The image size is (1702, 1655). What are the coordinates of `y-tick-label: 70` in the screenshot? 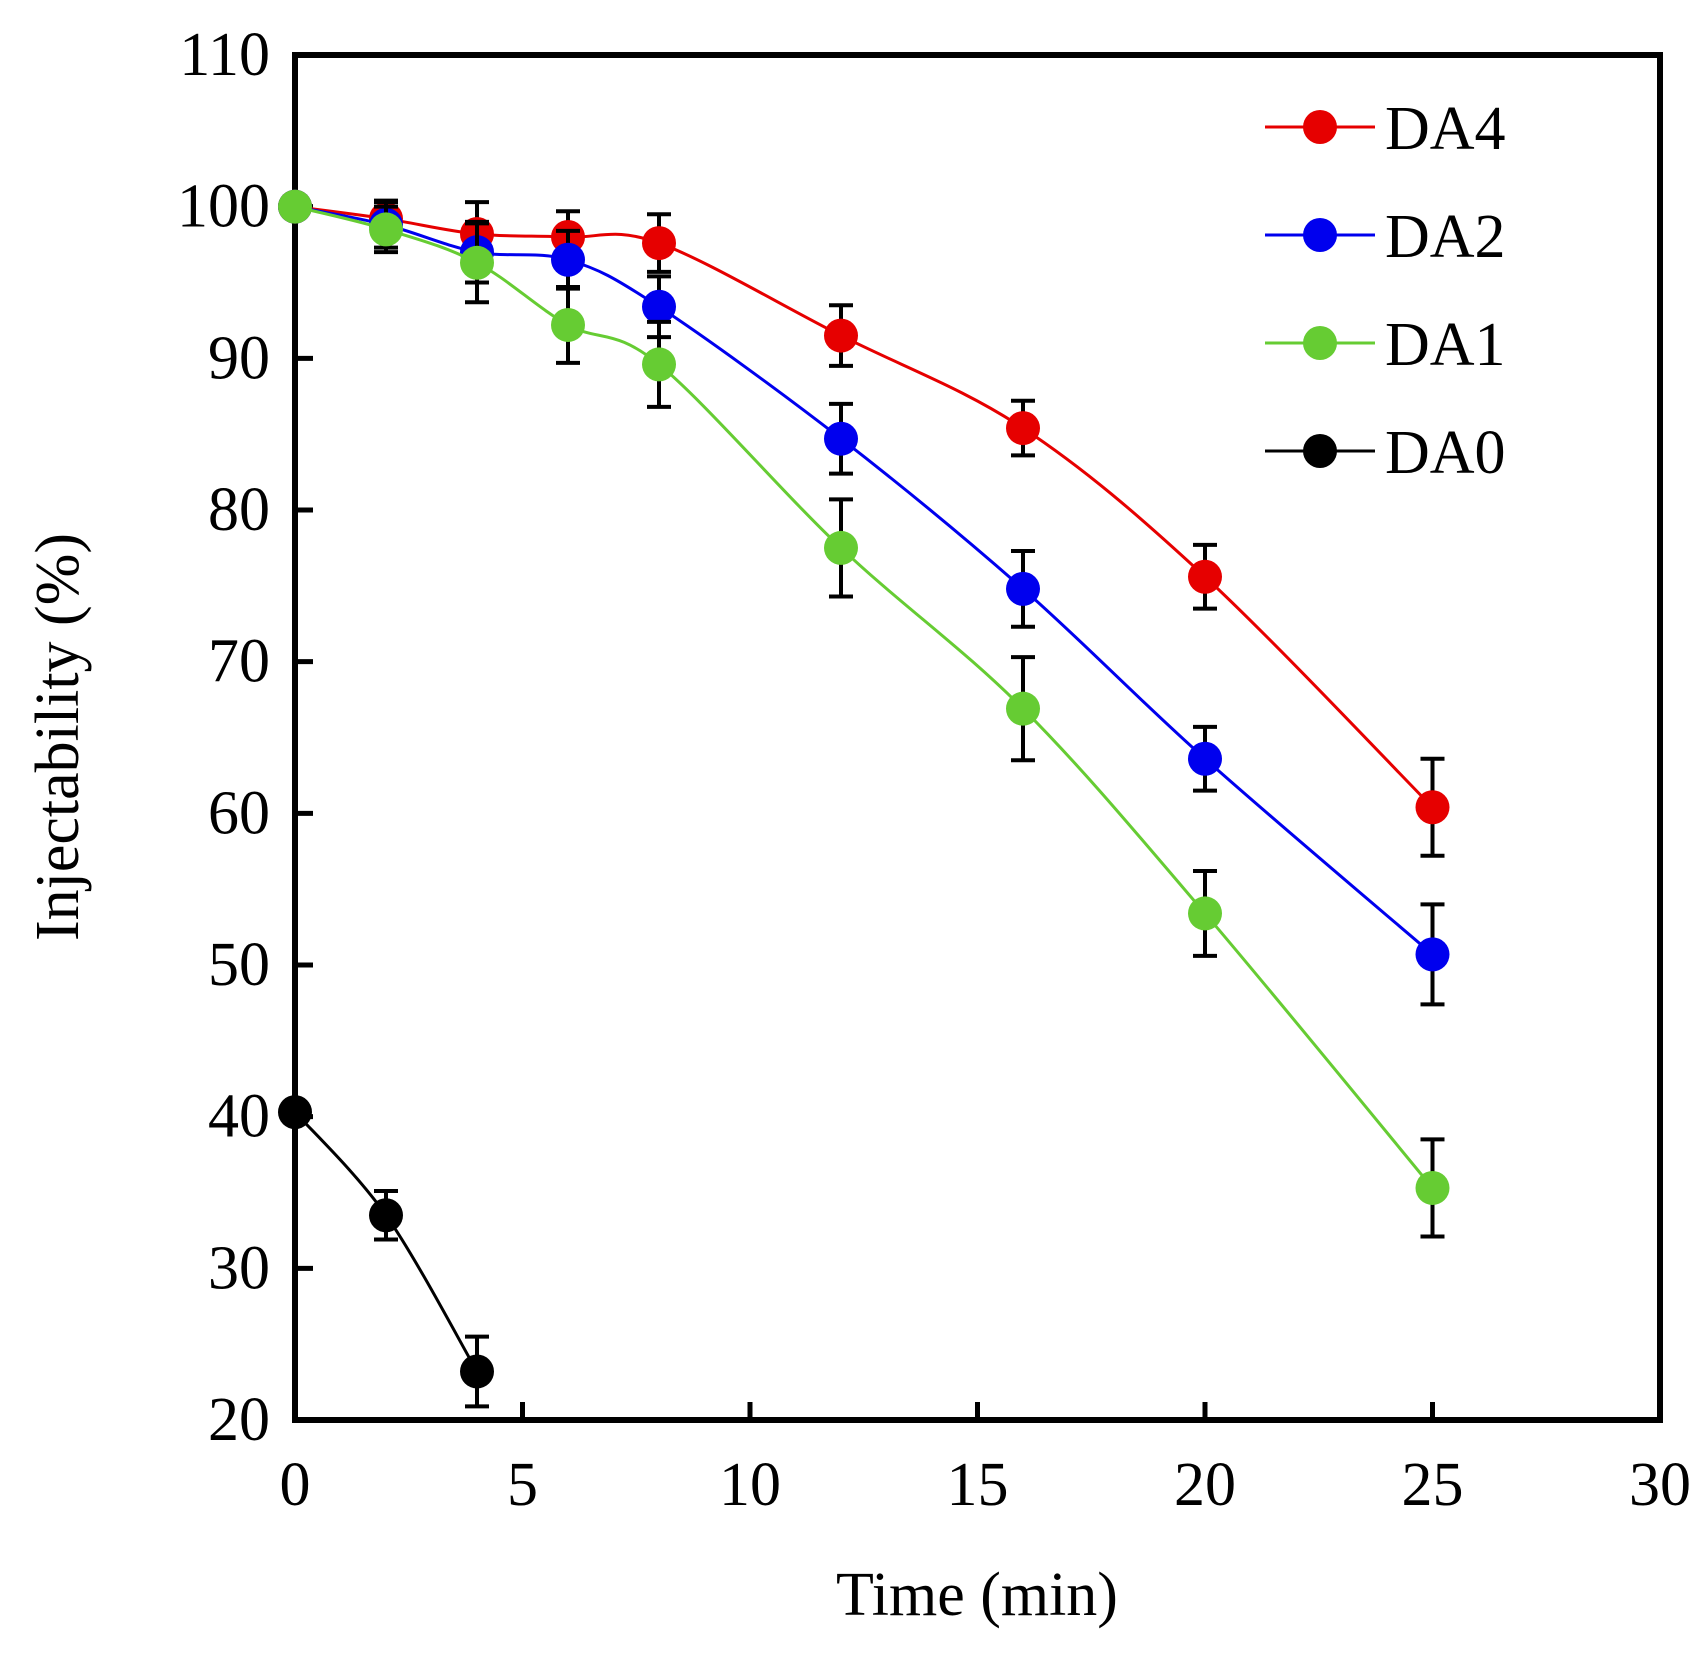 It's located at (239, 662).